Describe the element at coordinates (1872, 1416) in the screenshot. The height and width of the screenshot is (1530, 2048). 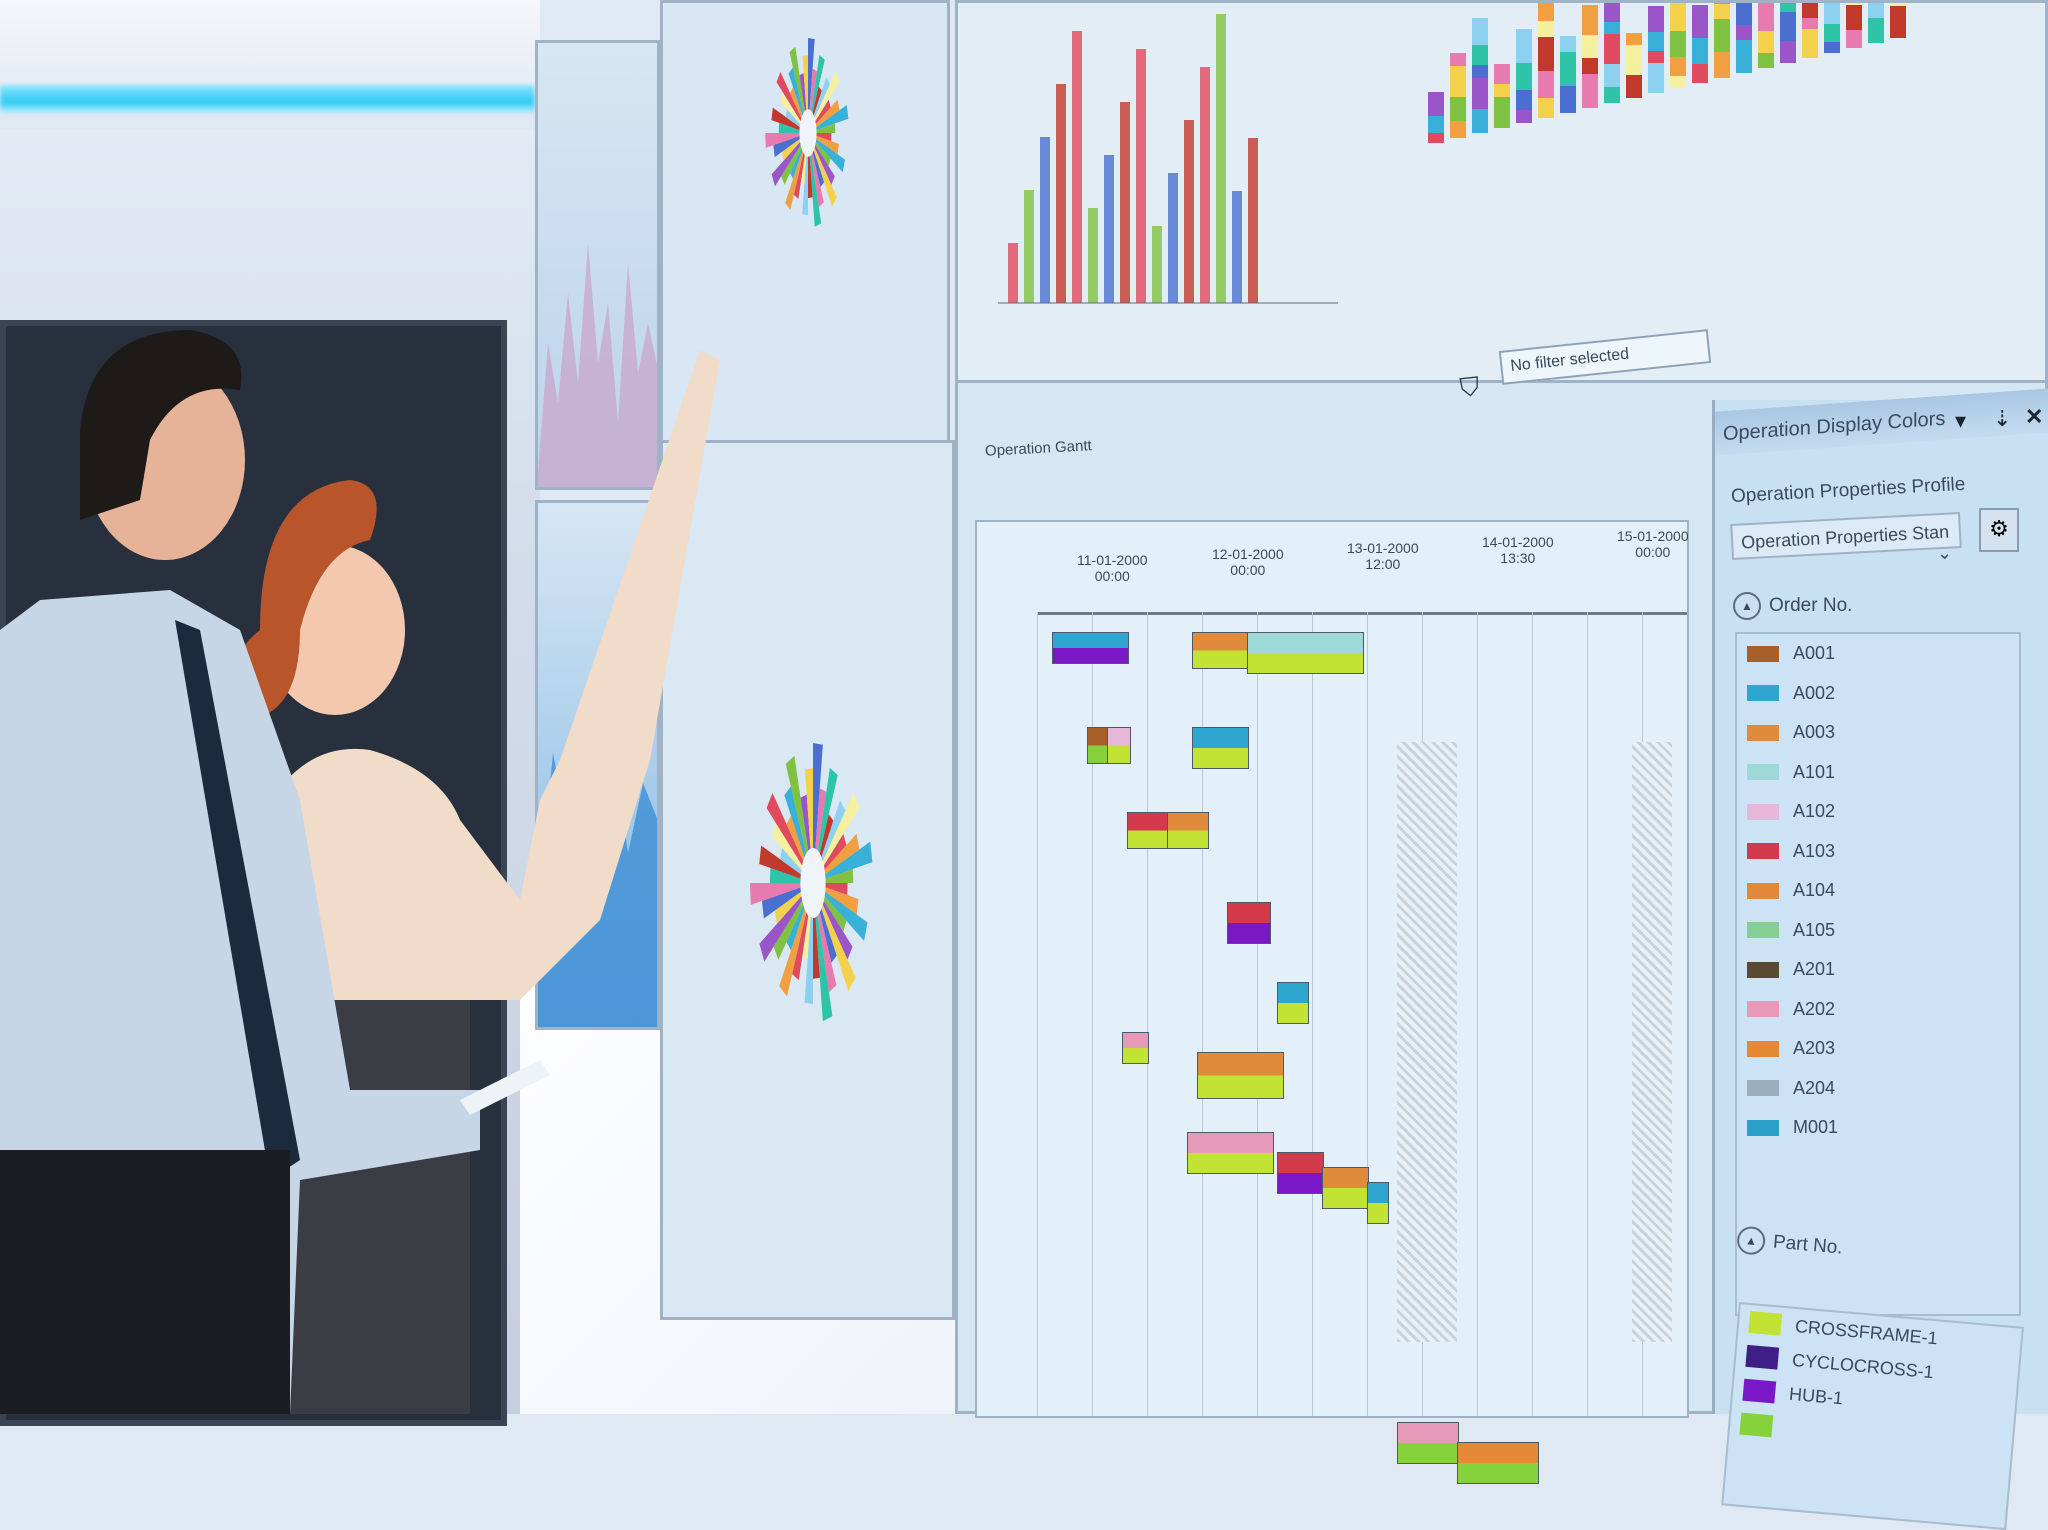
I see `part-list: CROSSFRAME-1 CYCLOCROSS-1 HUB-1` at that location.